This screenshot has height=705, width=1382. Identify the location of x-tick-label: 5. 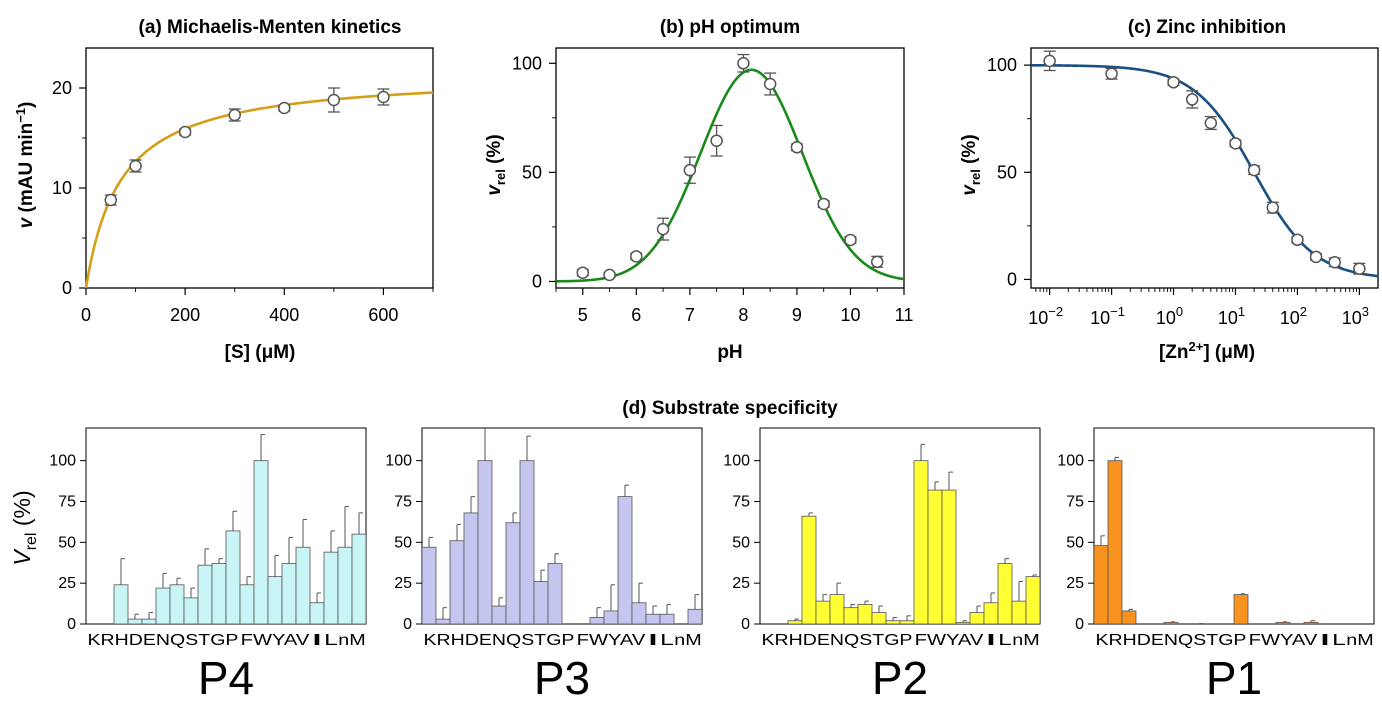
(583, 315).